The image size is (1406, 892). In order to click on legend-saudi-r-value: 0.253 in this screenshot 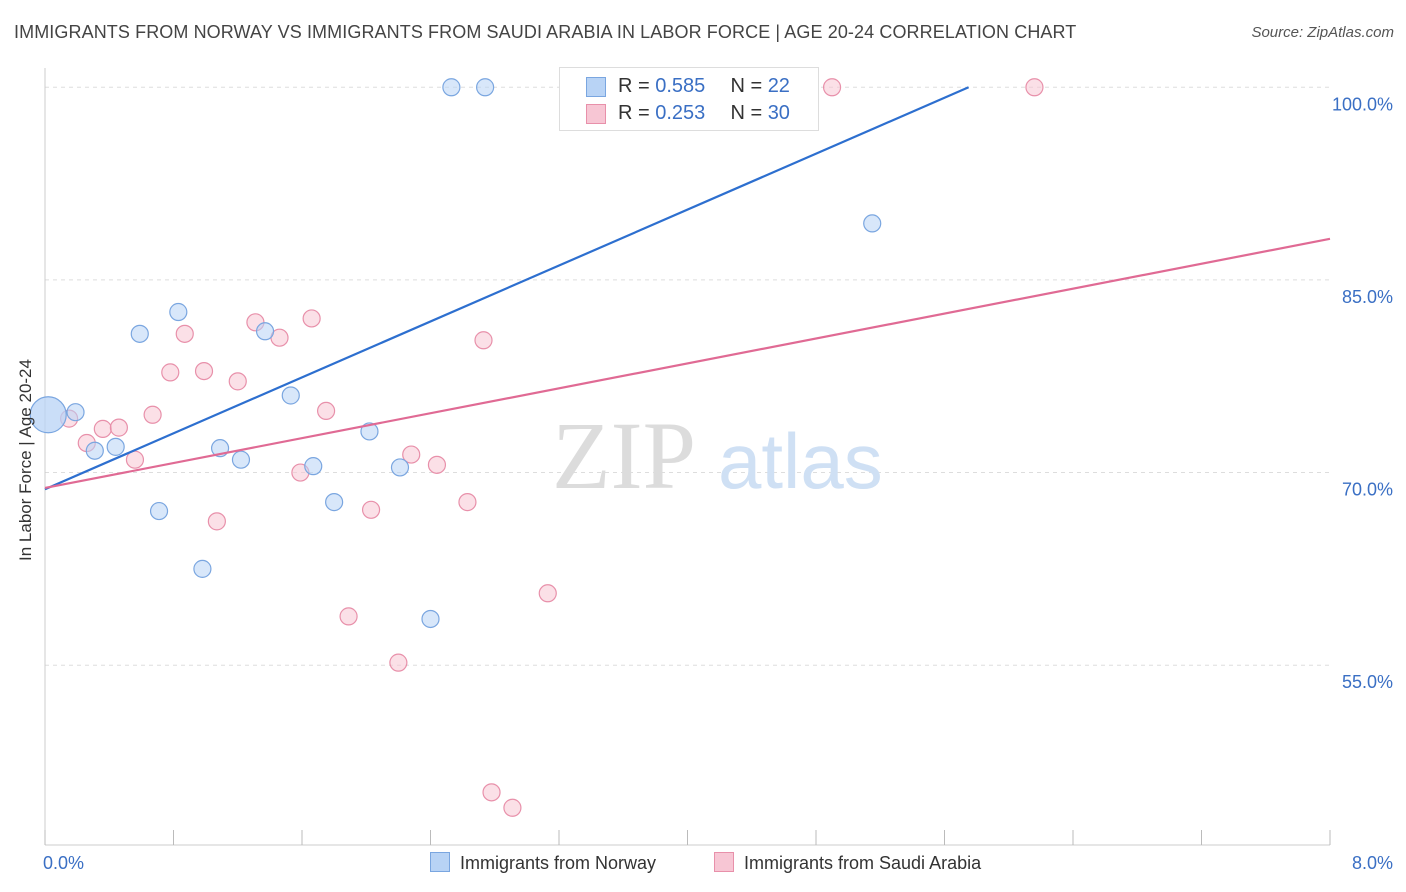, I will do `click(680, 113)`.